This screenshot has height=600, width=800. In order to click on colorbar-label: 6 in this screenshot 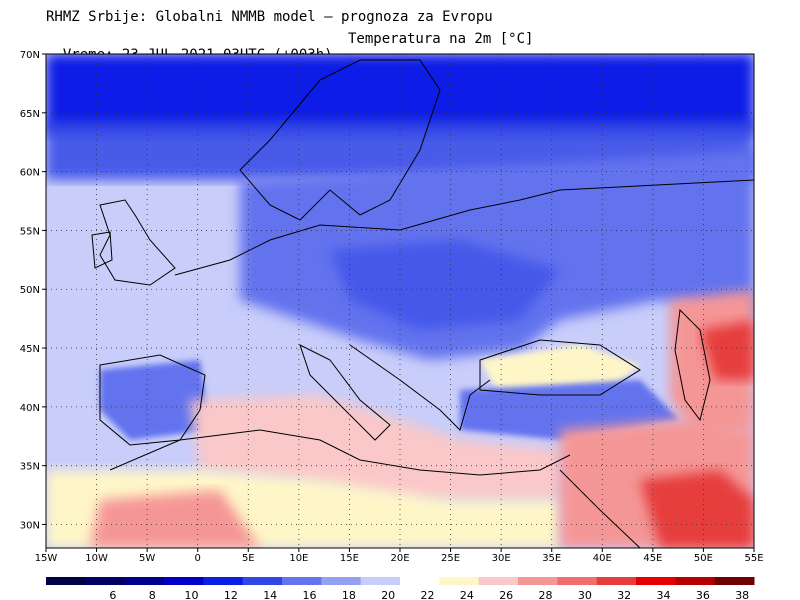, I will do `click(112, 594)`.